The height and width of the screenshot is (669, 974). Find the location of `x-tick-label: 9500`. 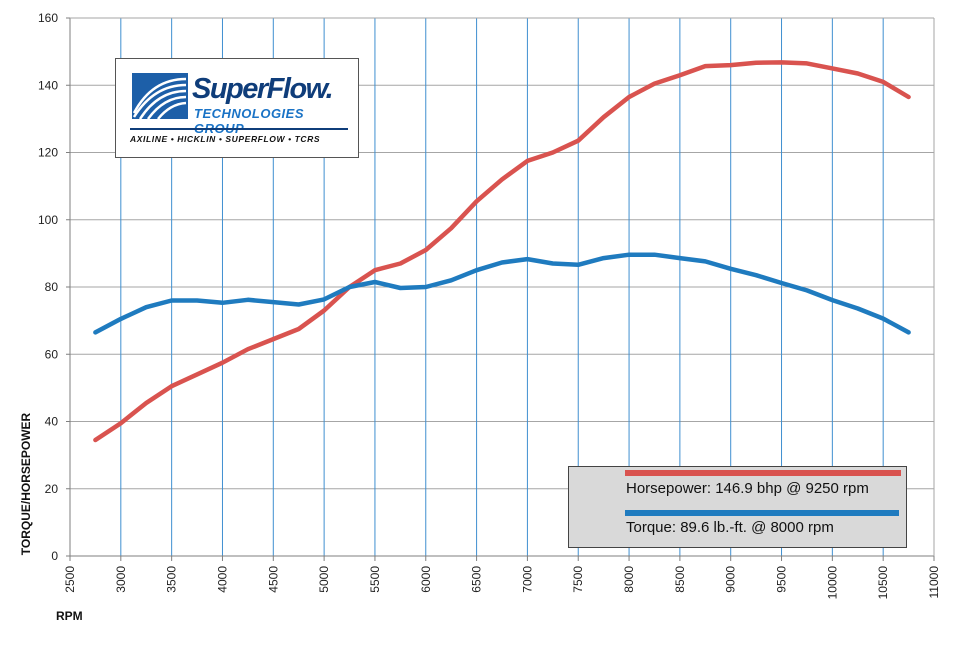

x-tick-label: 9500 is located at coordinates (782, 579).